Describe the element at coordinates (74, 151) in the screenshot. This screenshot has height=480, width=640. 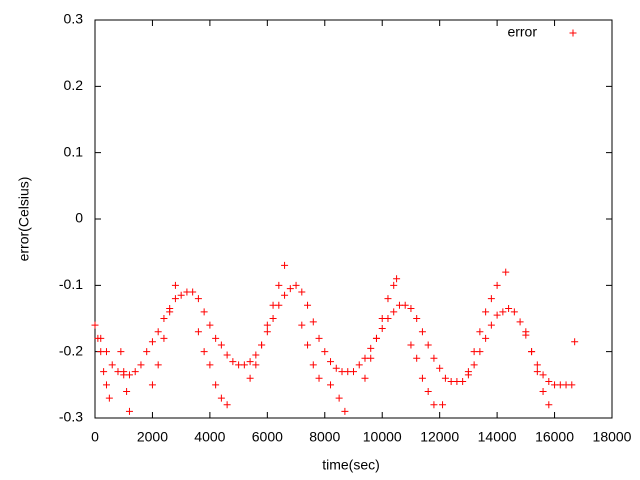
I see `y-tick-label: 0.1` at that location.